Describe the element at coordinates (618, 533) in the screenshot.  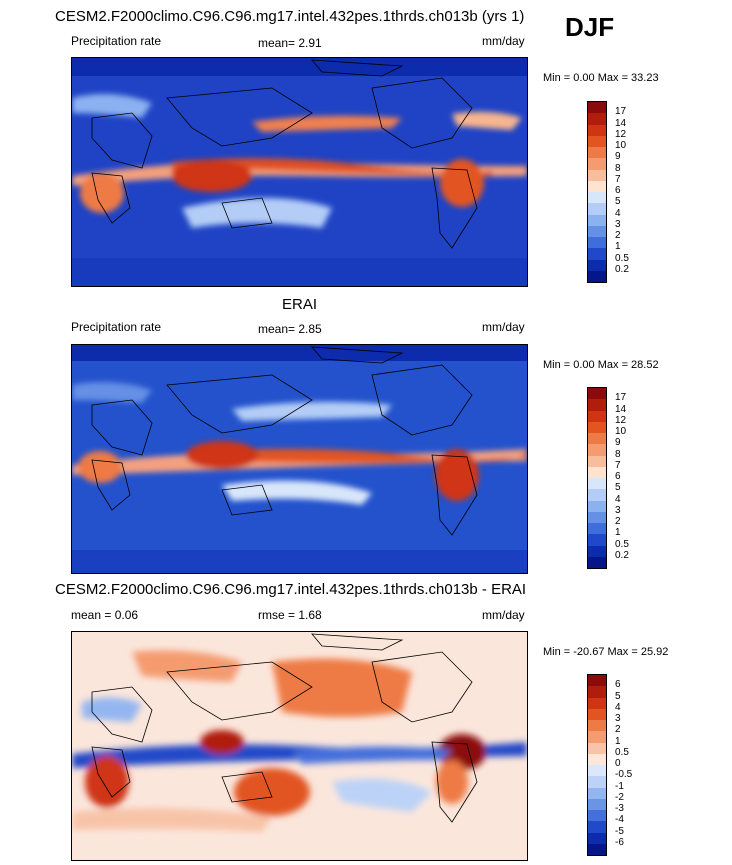
I see `panel2-tick-label: 1` at that location.